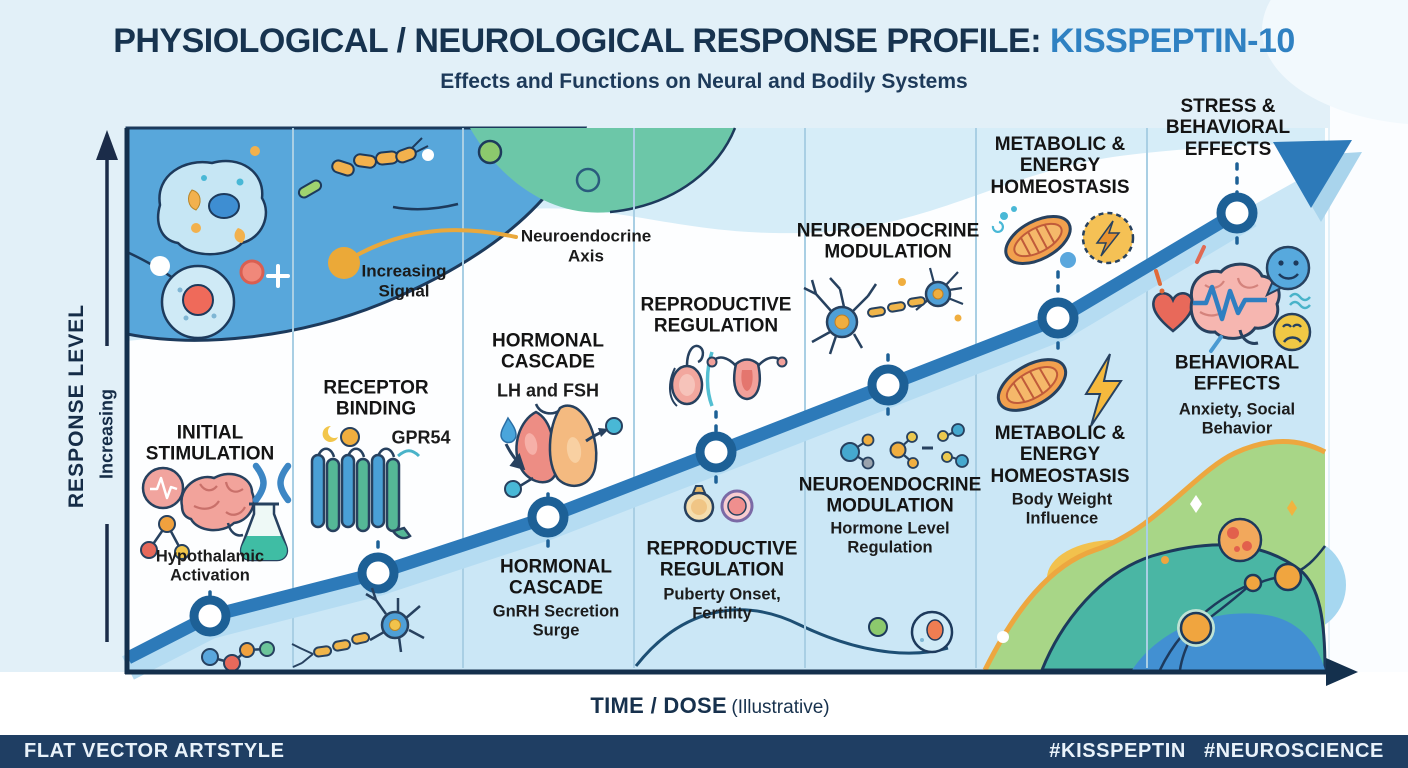 The height and width of the screenshot is (768, 1408). What do you see at coordinates (344, 263) in the screenshot?
I see `signal-dot-icon` at bounding box center [344, 263].